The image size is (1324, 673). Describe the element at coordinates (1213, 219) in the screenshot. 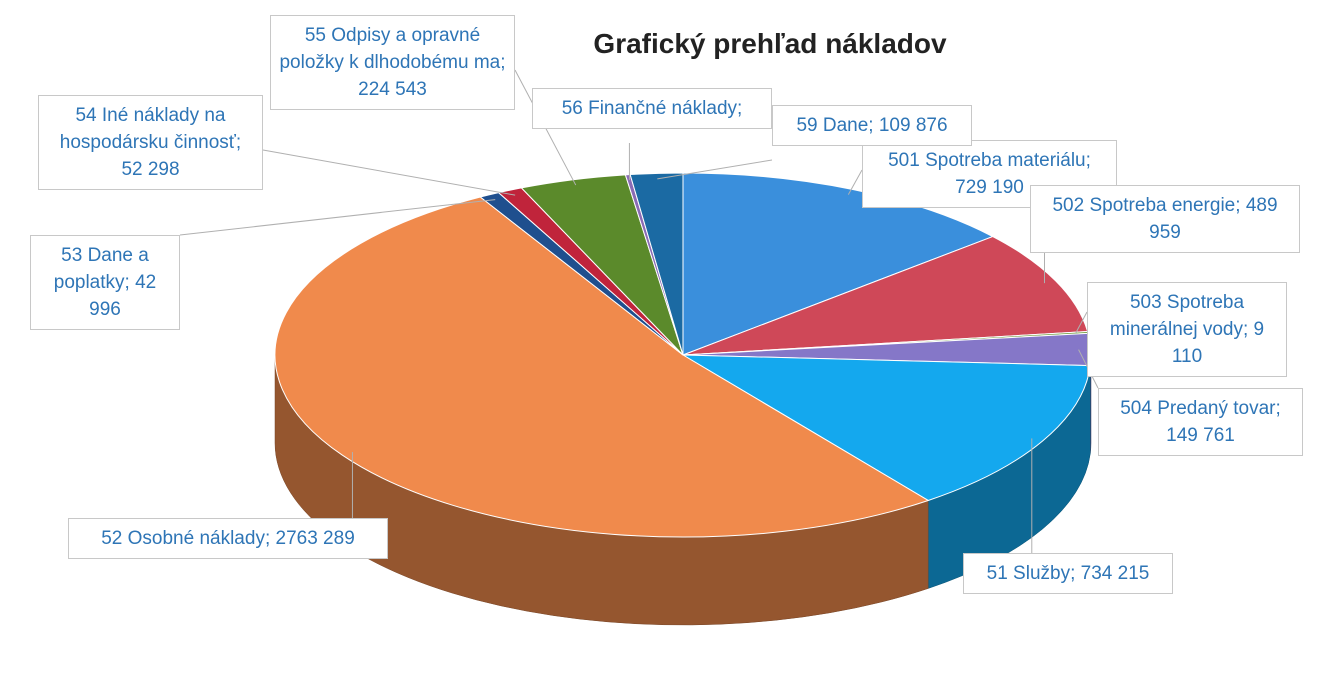

I see `value-label: 489 959` at that location.